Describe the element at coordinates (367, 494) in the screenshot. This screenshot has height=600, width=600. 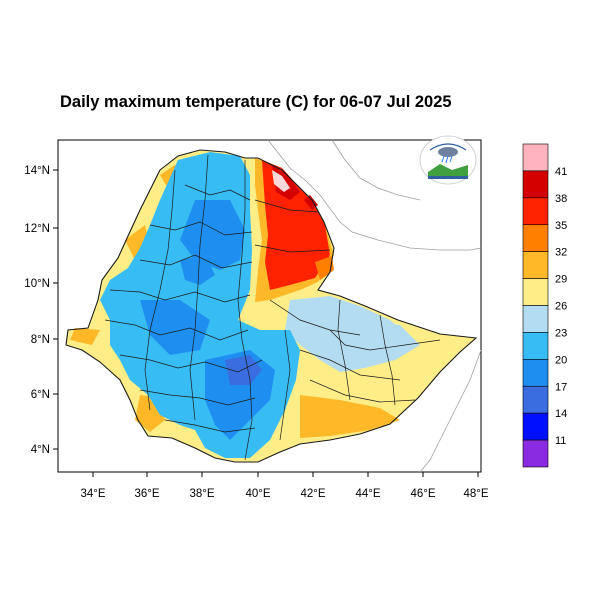
I see `x-tick-label: 44°E` at that location.